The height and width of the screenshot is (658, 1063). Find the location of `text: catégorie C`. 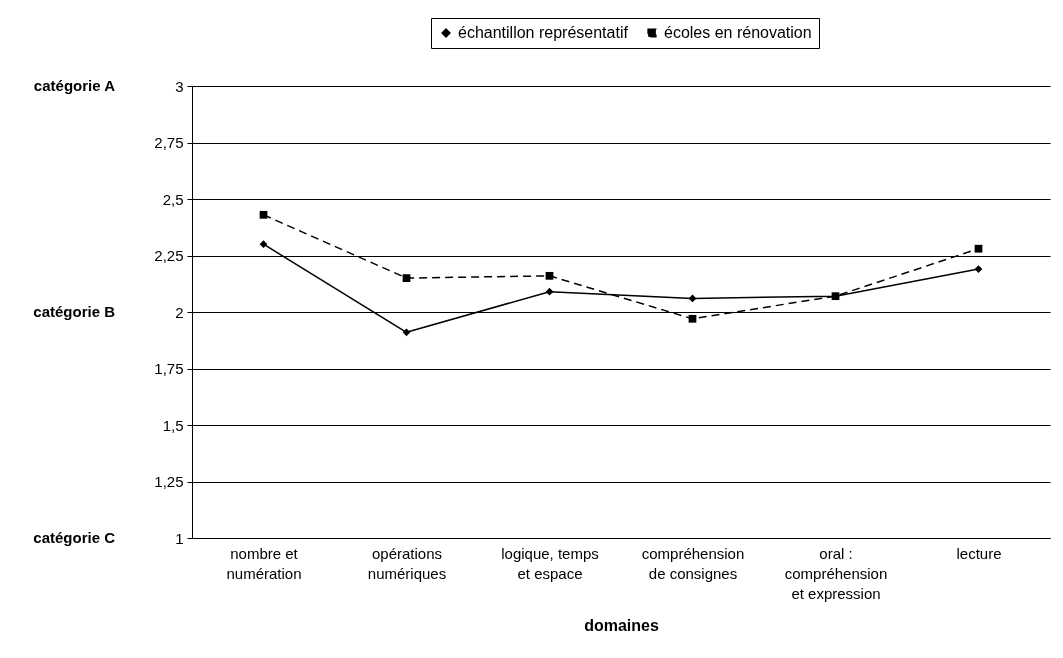

text: catégorie C is located at coordinates (74, 537).